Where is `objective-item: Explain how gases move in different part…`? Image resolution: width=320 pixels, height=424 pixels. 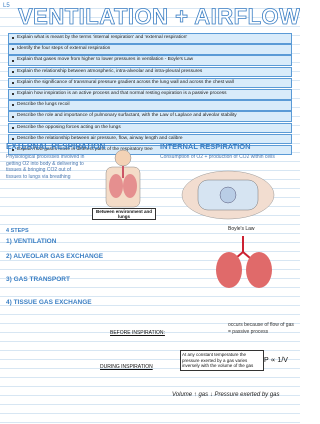 objective-item: Explain how gases move in different part… is located at coordinates (150, 150).